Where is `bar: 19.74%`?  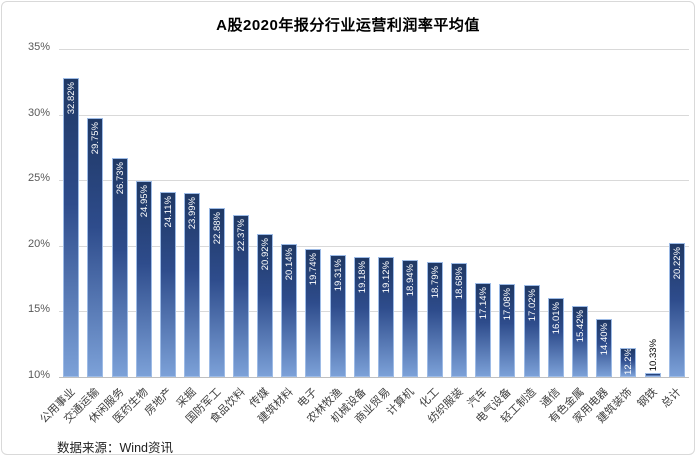 bar: 19.74% is located at coordinates (313, 313).